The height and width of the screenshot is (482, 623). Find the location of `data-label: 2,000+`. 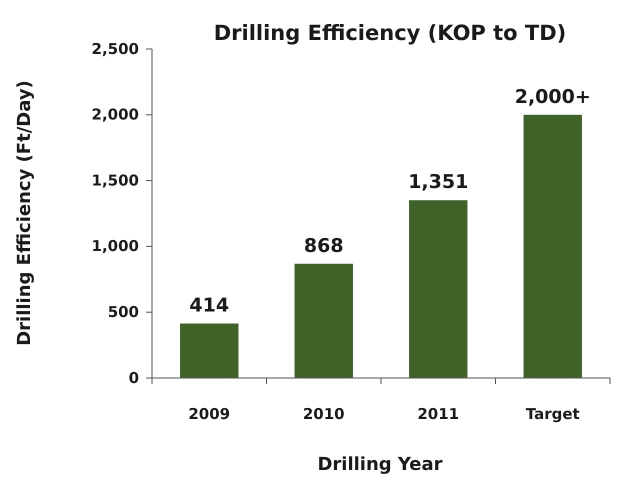

data-label: 2,000+ is located at coordinates (552, 97).